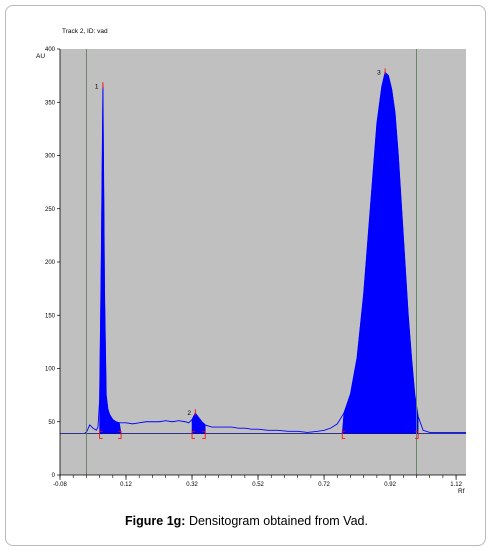 The height and width of the screenshot is (554, 493). What do you see at coordinates (85, 31) in the screenshot?
I see `chart-title: Track 2, ID: vad` at bounding box center [85, 31].